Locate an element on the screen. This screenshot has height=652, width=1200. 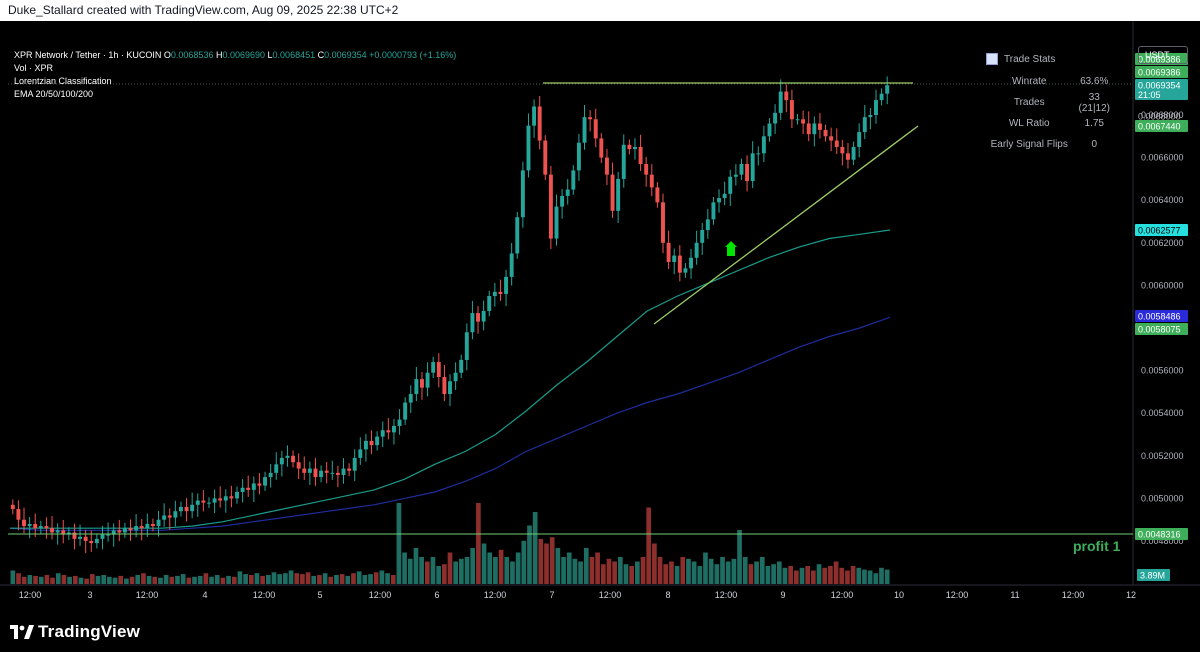
price-label-box is located at coordinates (1161, 534).